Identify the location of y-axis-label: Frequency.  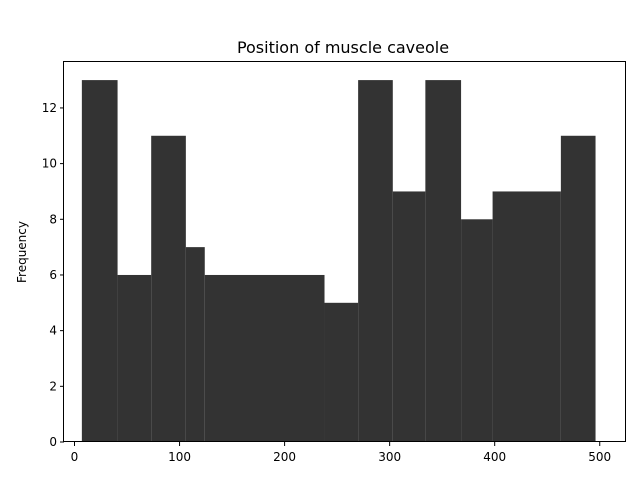
(22, 252).